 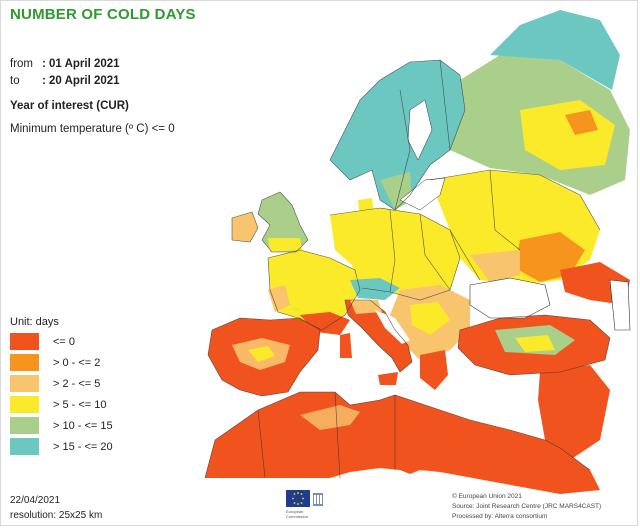 I want to click on france-south, so click(x=325, y=323).